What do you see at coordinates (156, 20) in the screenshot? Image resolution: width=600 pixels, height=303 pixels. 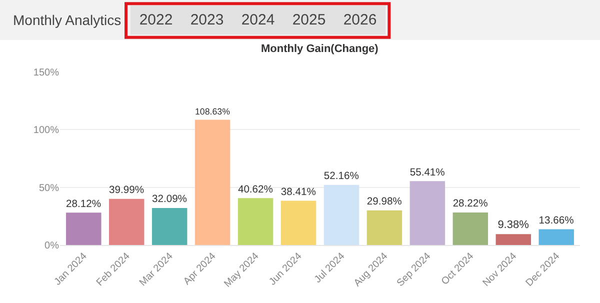 I see `text: 2022` at bounding box center [156, 20].